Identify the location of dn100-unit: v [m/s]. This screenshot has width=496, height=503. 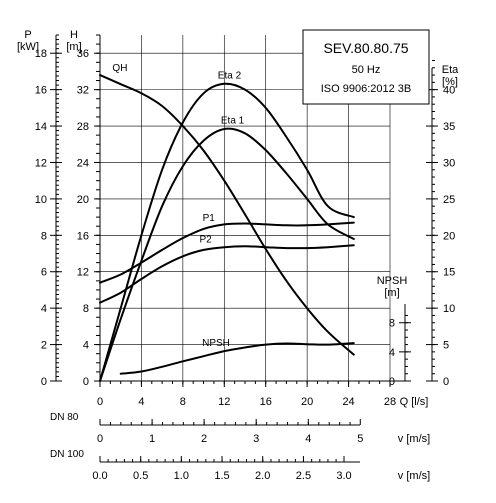
(414, 476).